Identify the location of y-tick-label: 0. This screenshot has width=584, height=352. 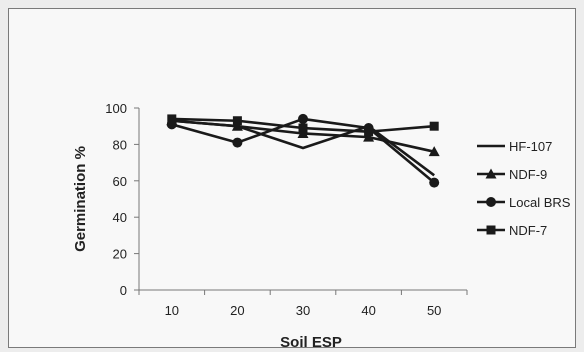
(123, 290).